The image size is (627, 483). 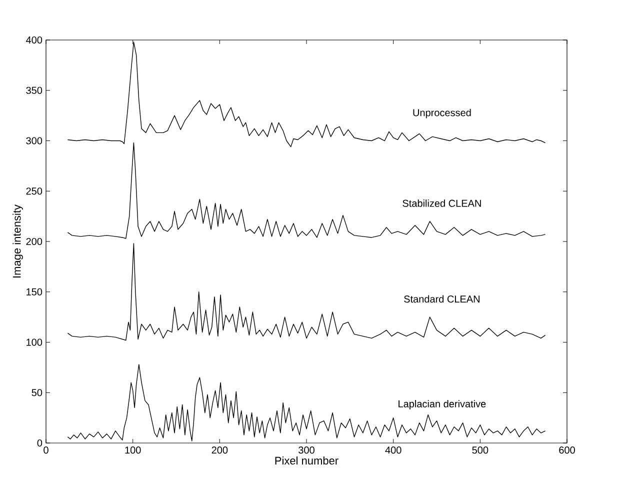 What do you see at coordinates (133, 450) in the screenshot?
I see `x-tick-label: 100` at bounding box center [133, 450].